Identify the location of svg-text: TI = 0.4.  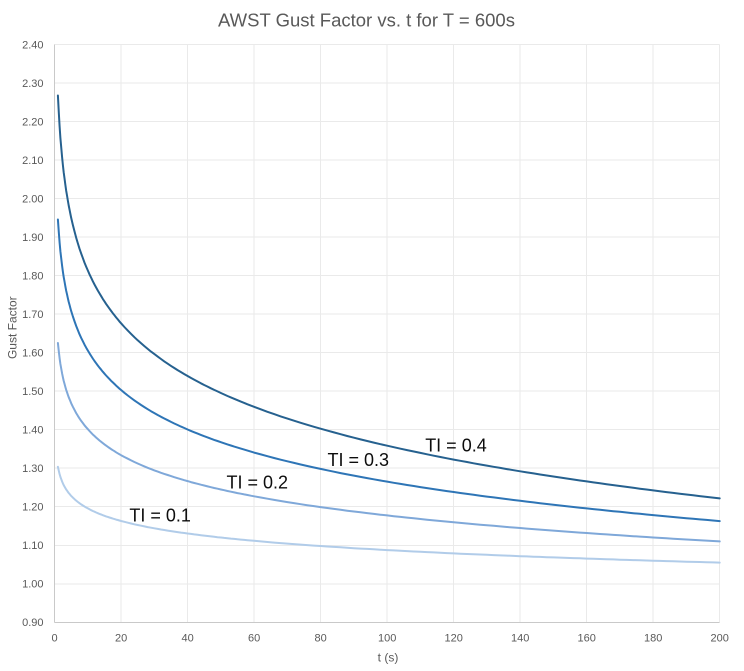
(456, 446).